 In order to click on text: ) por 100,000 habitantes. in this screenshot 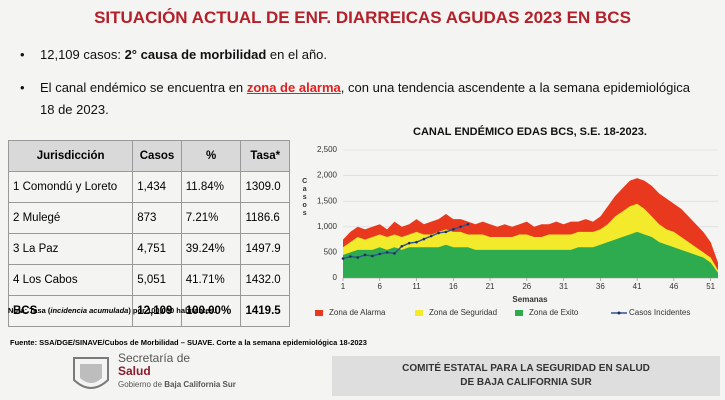, I will do `click(172, 310)`.